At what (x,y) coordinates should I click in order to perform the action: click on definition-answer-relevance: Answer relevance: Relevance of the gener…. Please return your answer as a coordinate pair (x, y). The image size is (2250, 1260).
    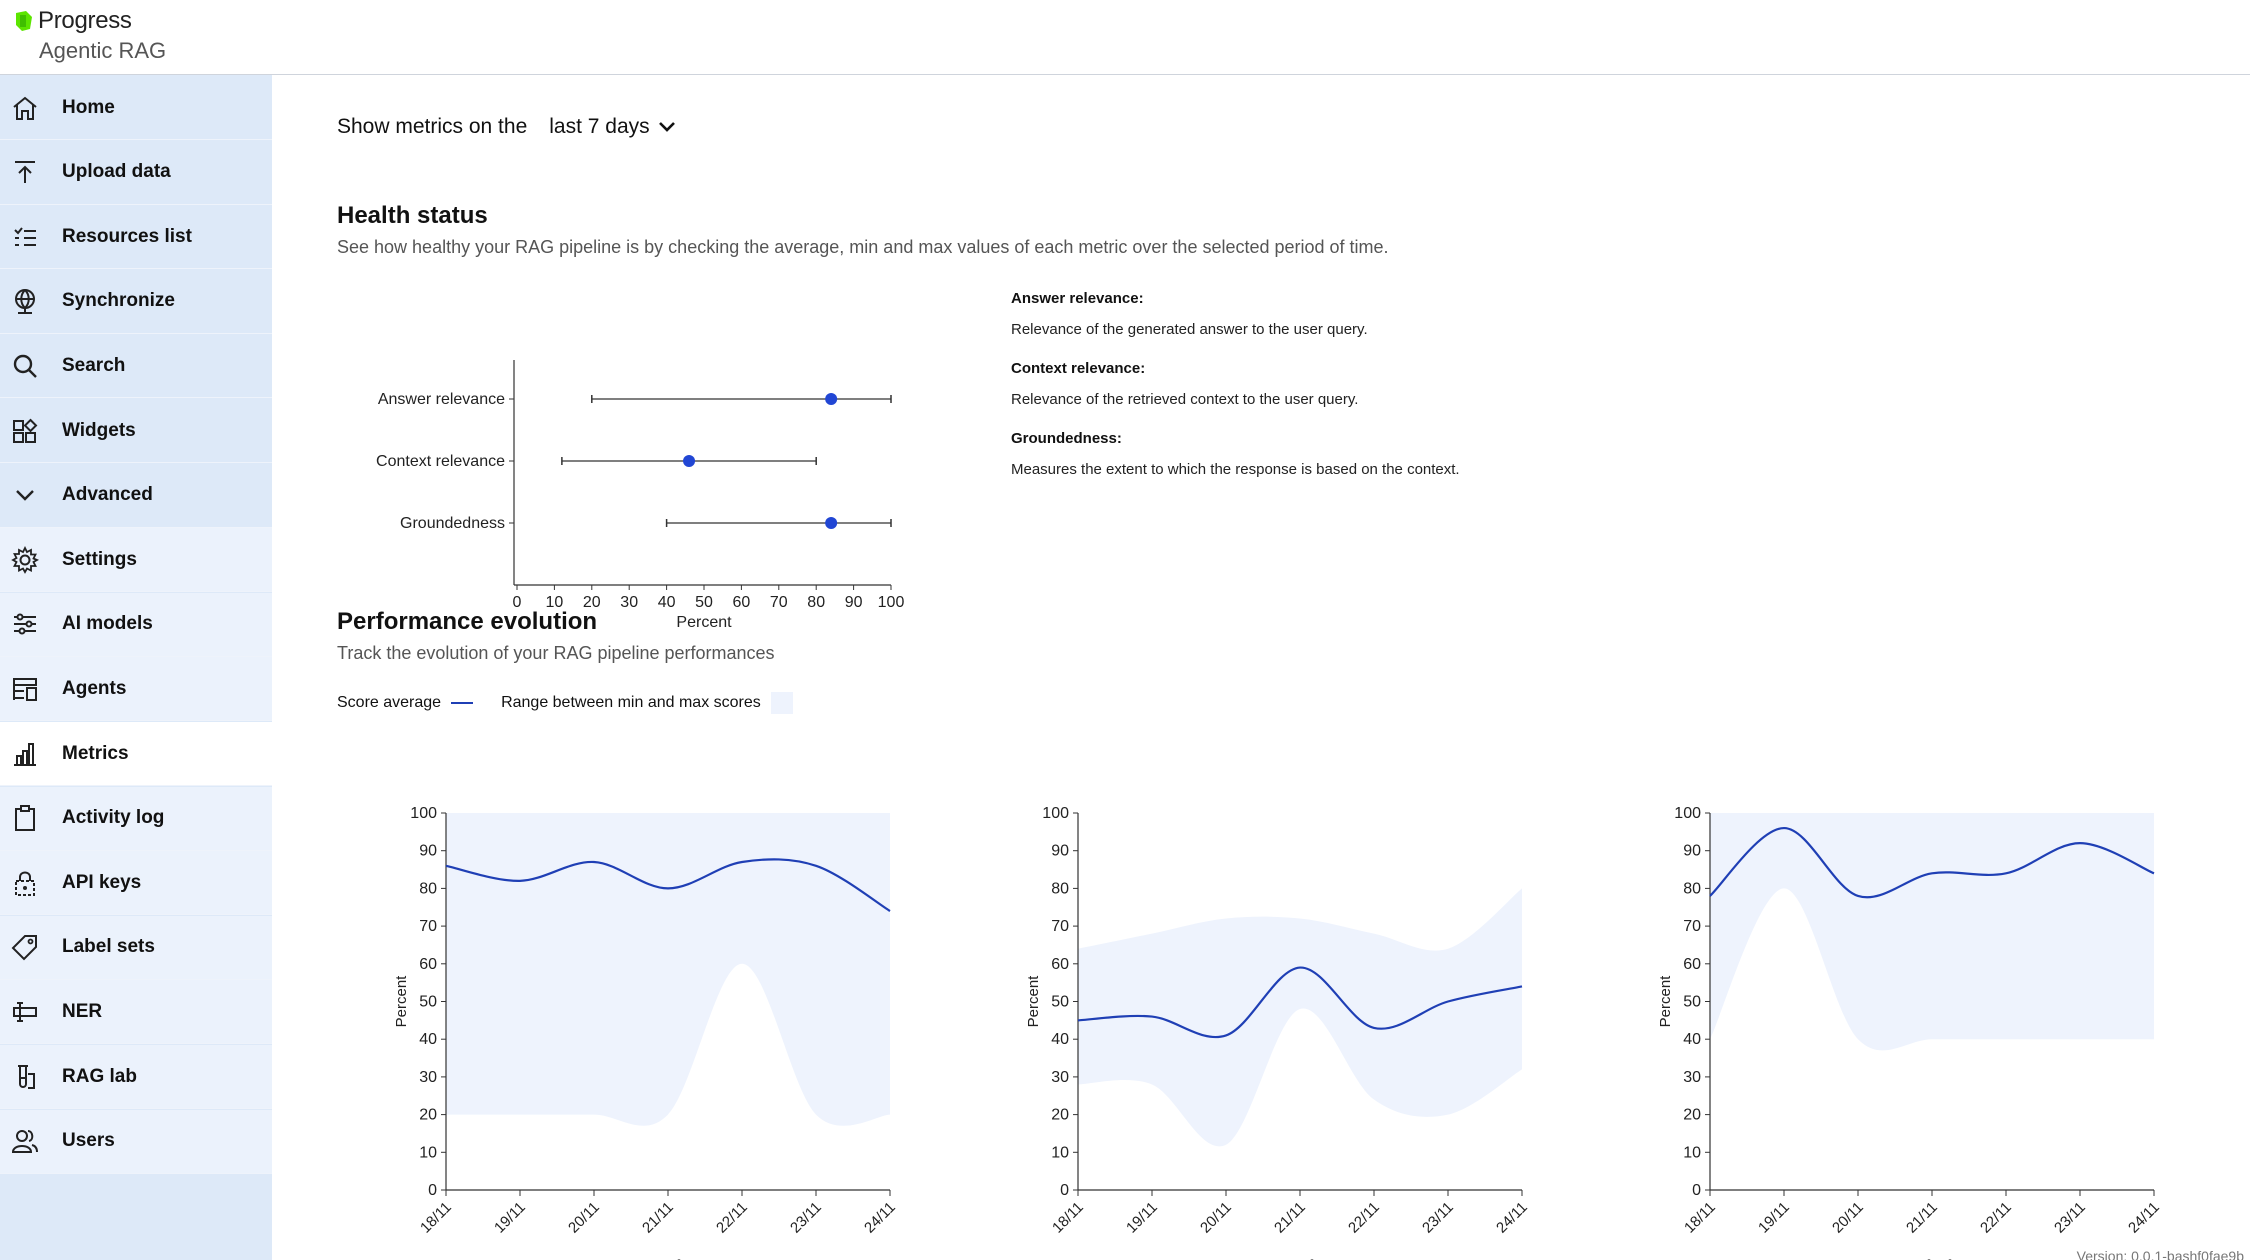
    Looking at the image, I should click on (1311, 314).